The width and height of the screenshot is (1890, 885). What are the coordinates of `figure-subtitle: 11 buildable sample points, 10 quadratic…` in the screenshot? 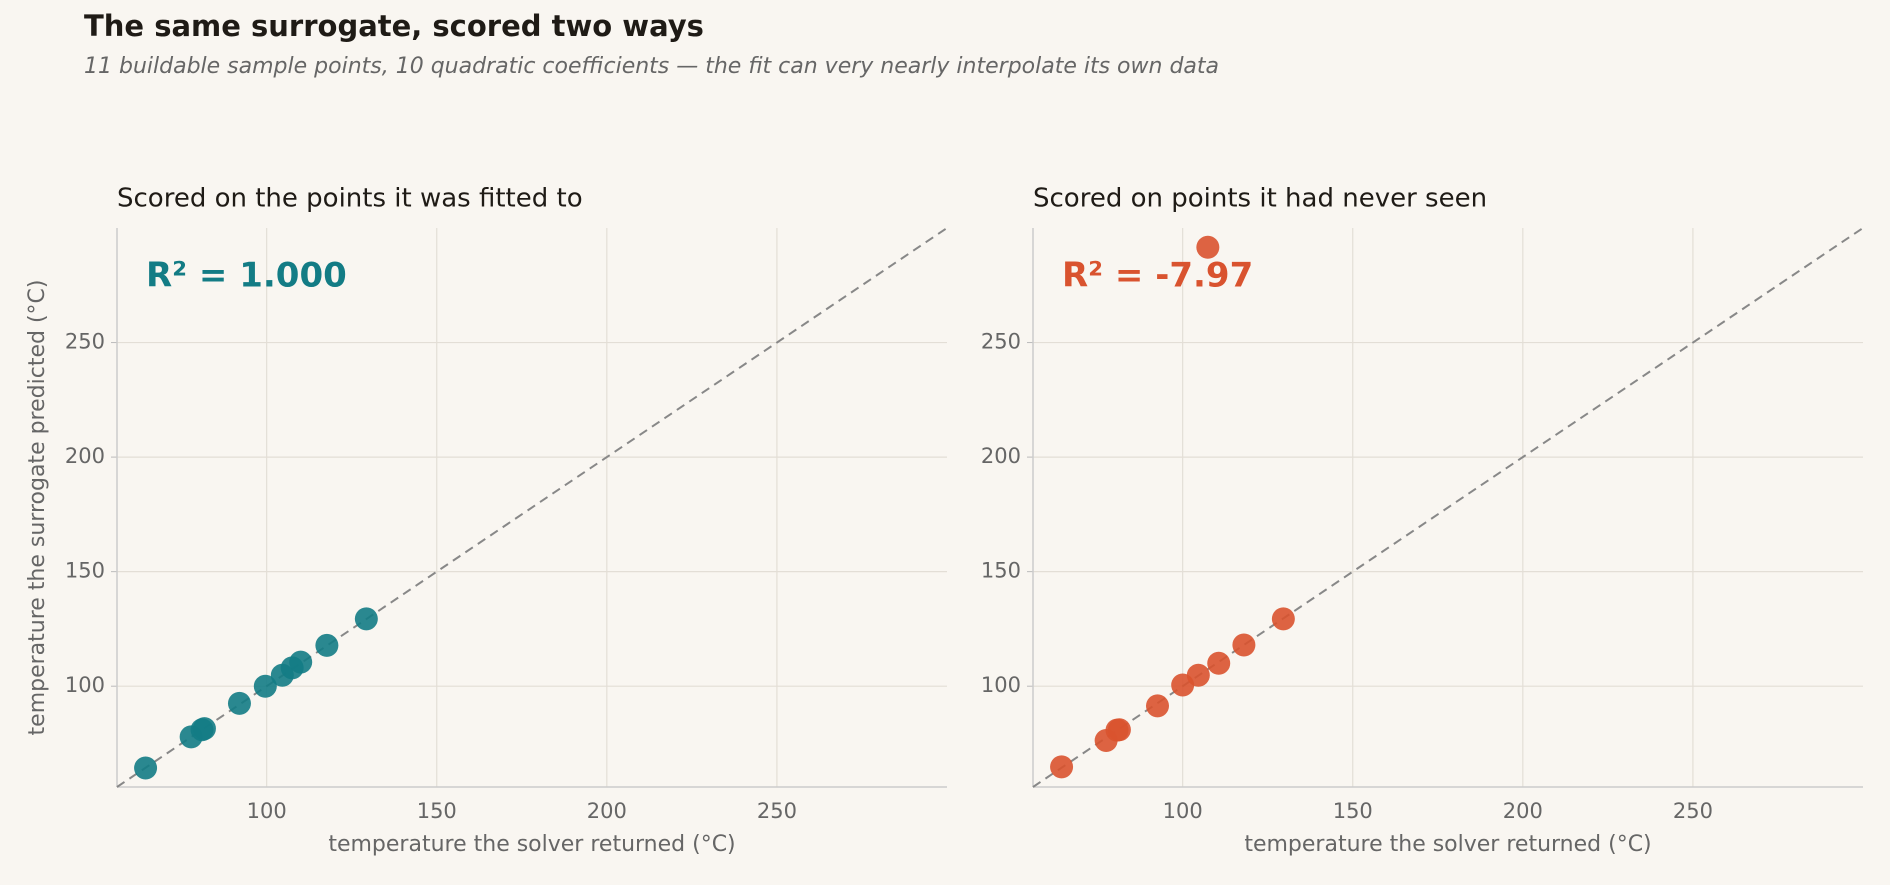 It's located at (651, 66).